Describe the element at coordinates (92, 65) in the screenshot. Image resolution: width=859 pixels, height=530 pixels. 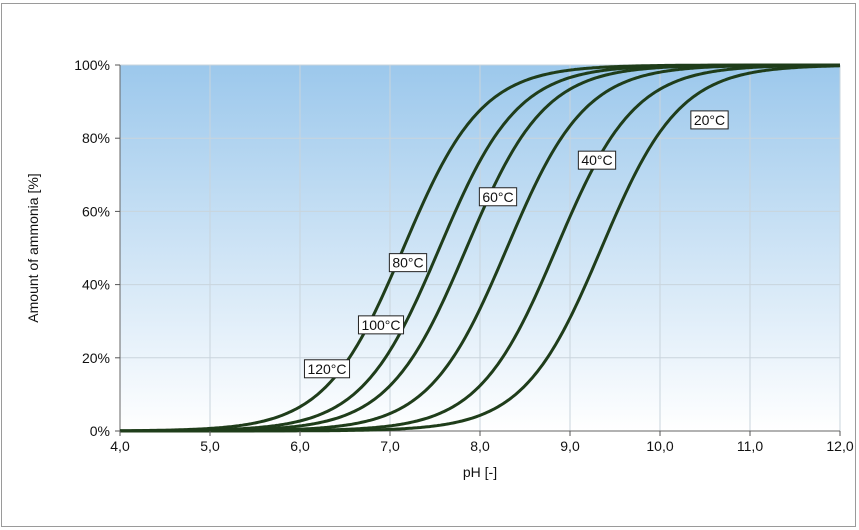
I see `y-tick-label: 100%` at that location.